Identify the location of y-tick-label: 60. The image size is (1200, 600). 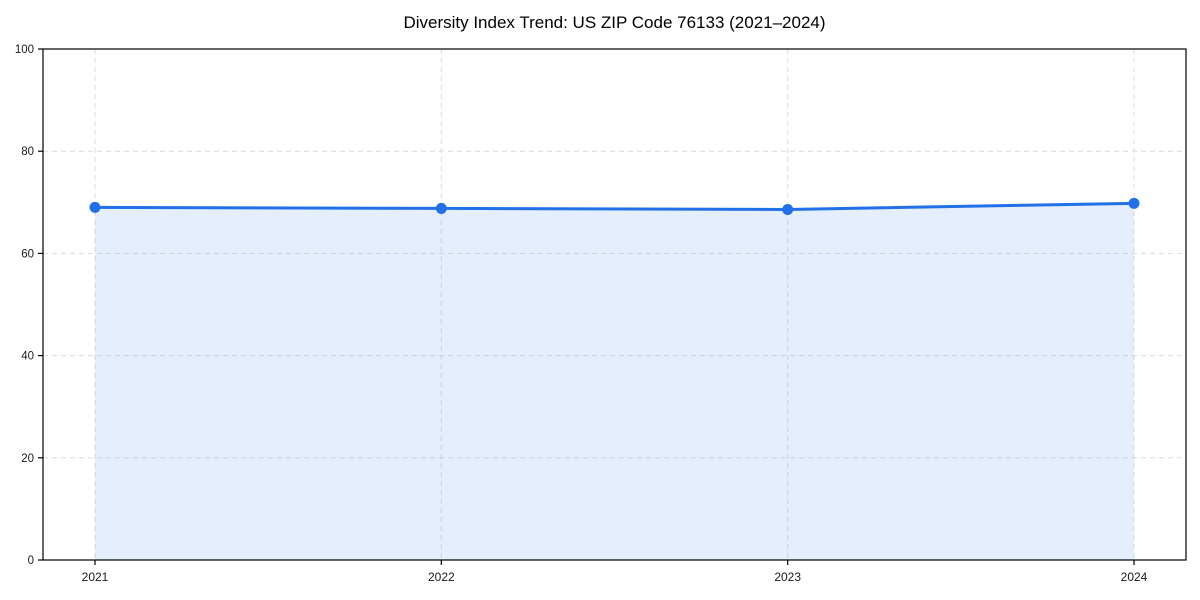
(27, 254).